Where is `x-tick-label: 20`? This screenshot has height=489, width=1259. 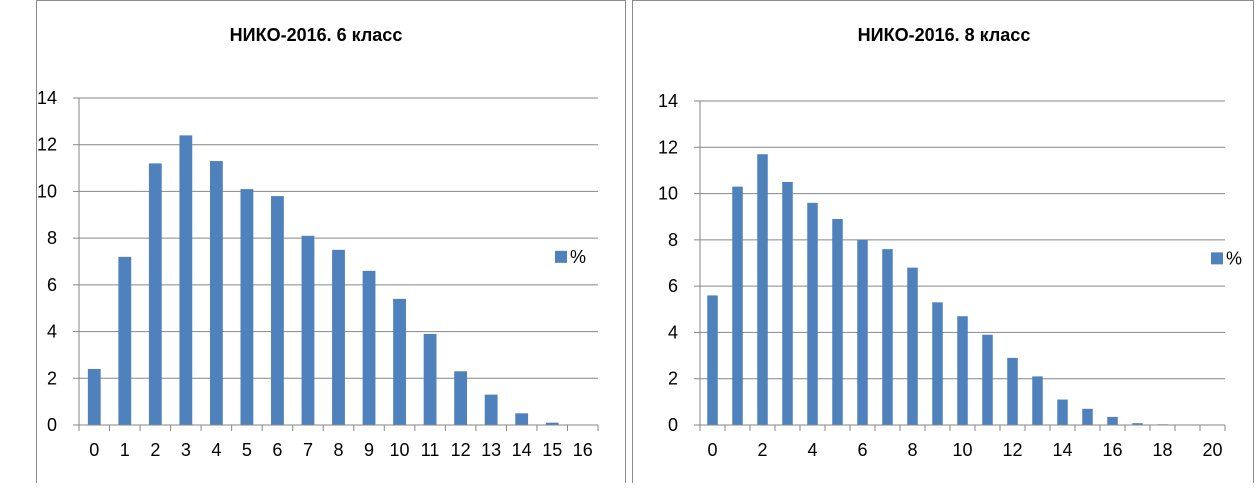
x-tick-label: 20 is located at coordinates (1212, 450).